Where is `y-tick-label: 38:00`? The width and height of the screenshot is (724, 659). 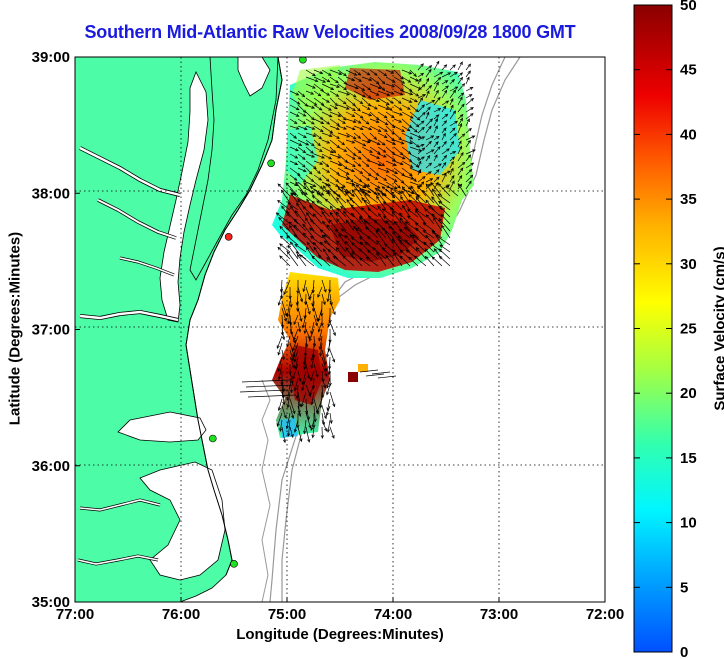 y-tick-label: 38:00 is located at coordinates (51, 193).